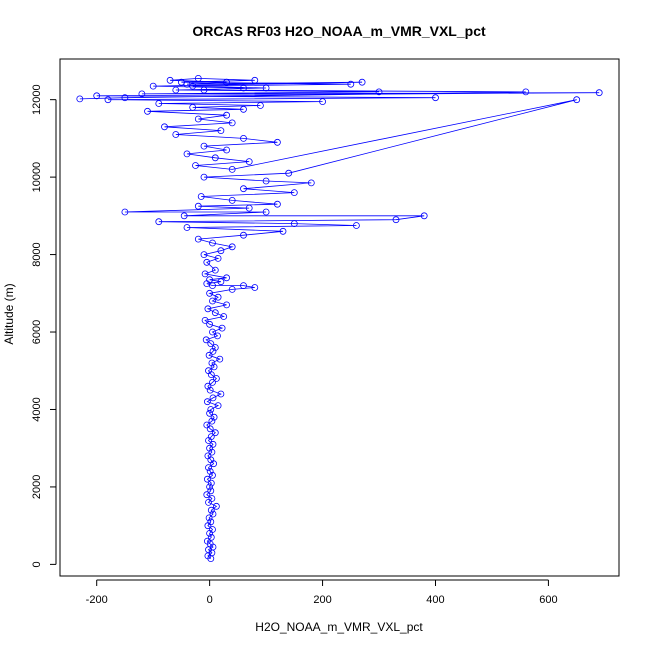 The image size is (650, 650). What do you see at coordinates (37, 487) in the screenshot?
I see `y-tick-label: 2000` at bounding box center [37, 487].